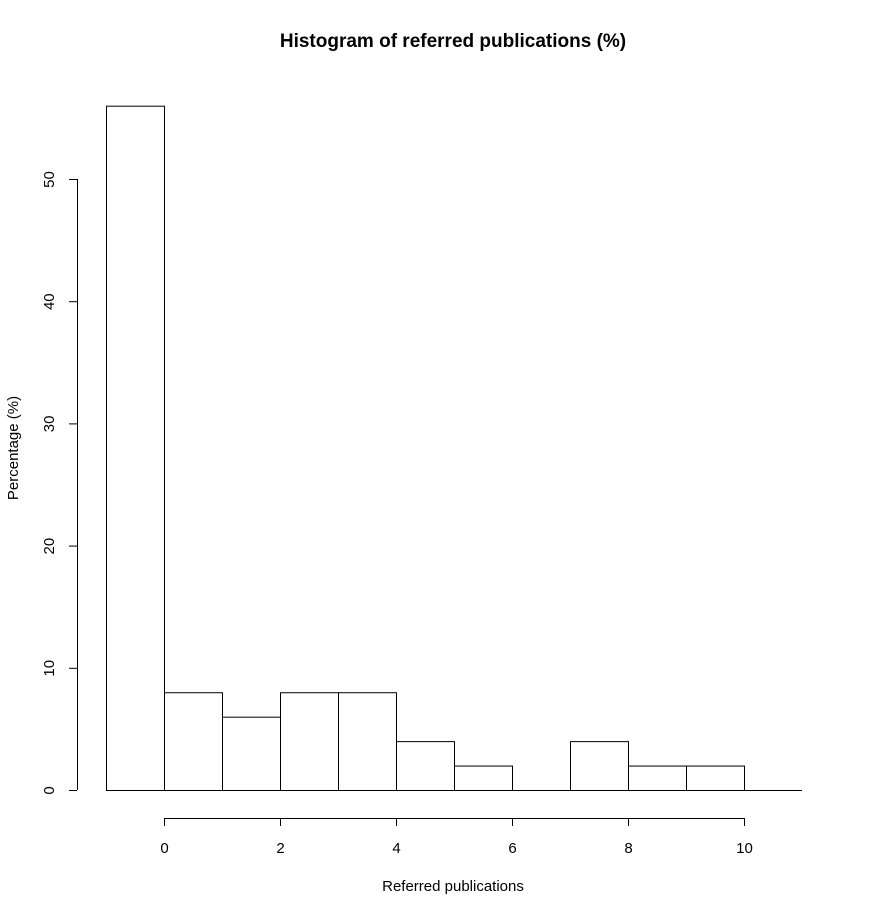 This screenshot has height=916, width=871. What do you see at coordinates (49, 790) in the screenshot?
I see `y-tick-label: 0` at bounding box center [49, 790].